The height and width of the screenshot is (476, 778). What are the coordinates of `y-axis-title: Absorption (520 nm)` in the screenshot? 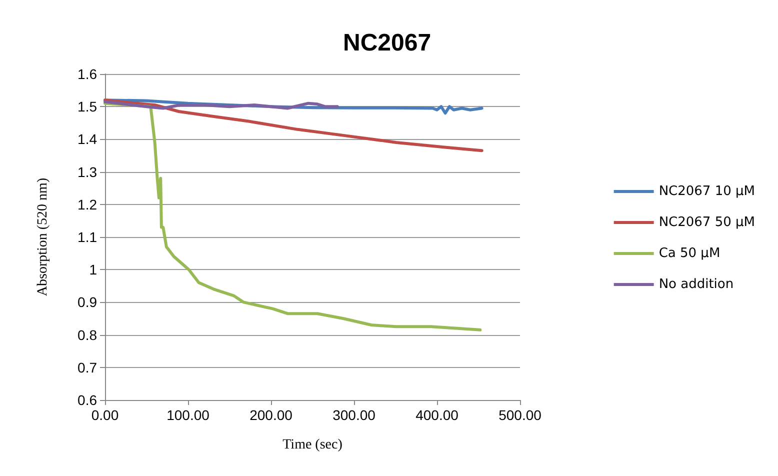 It's located at (43, 237).